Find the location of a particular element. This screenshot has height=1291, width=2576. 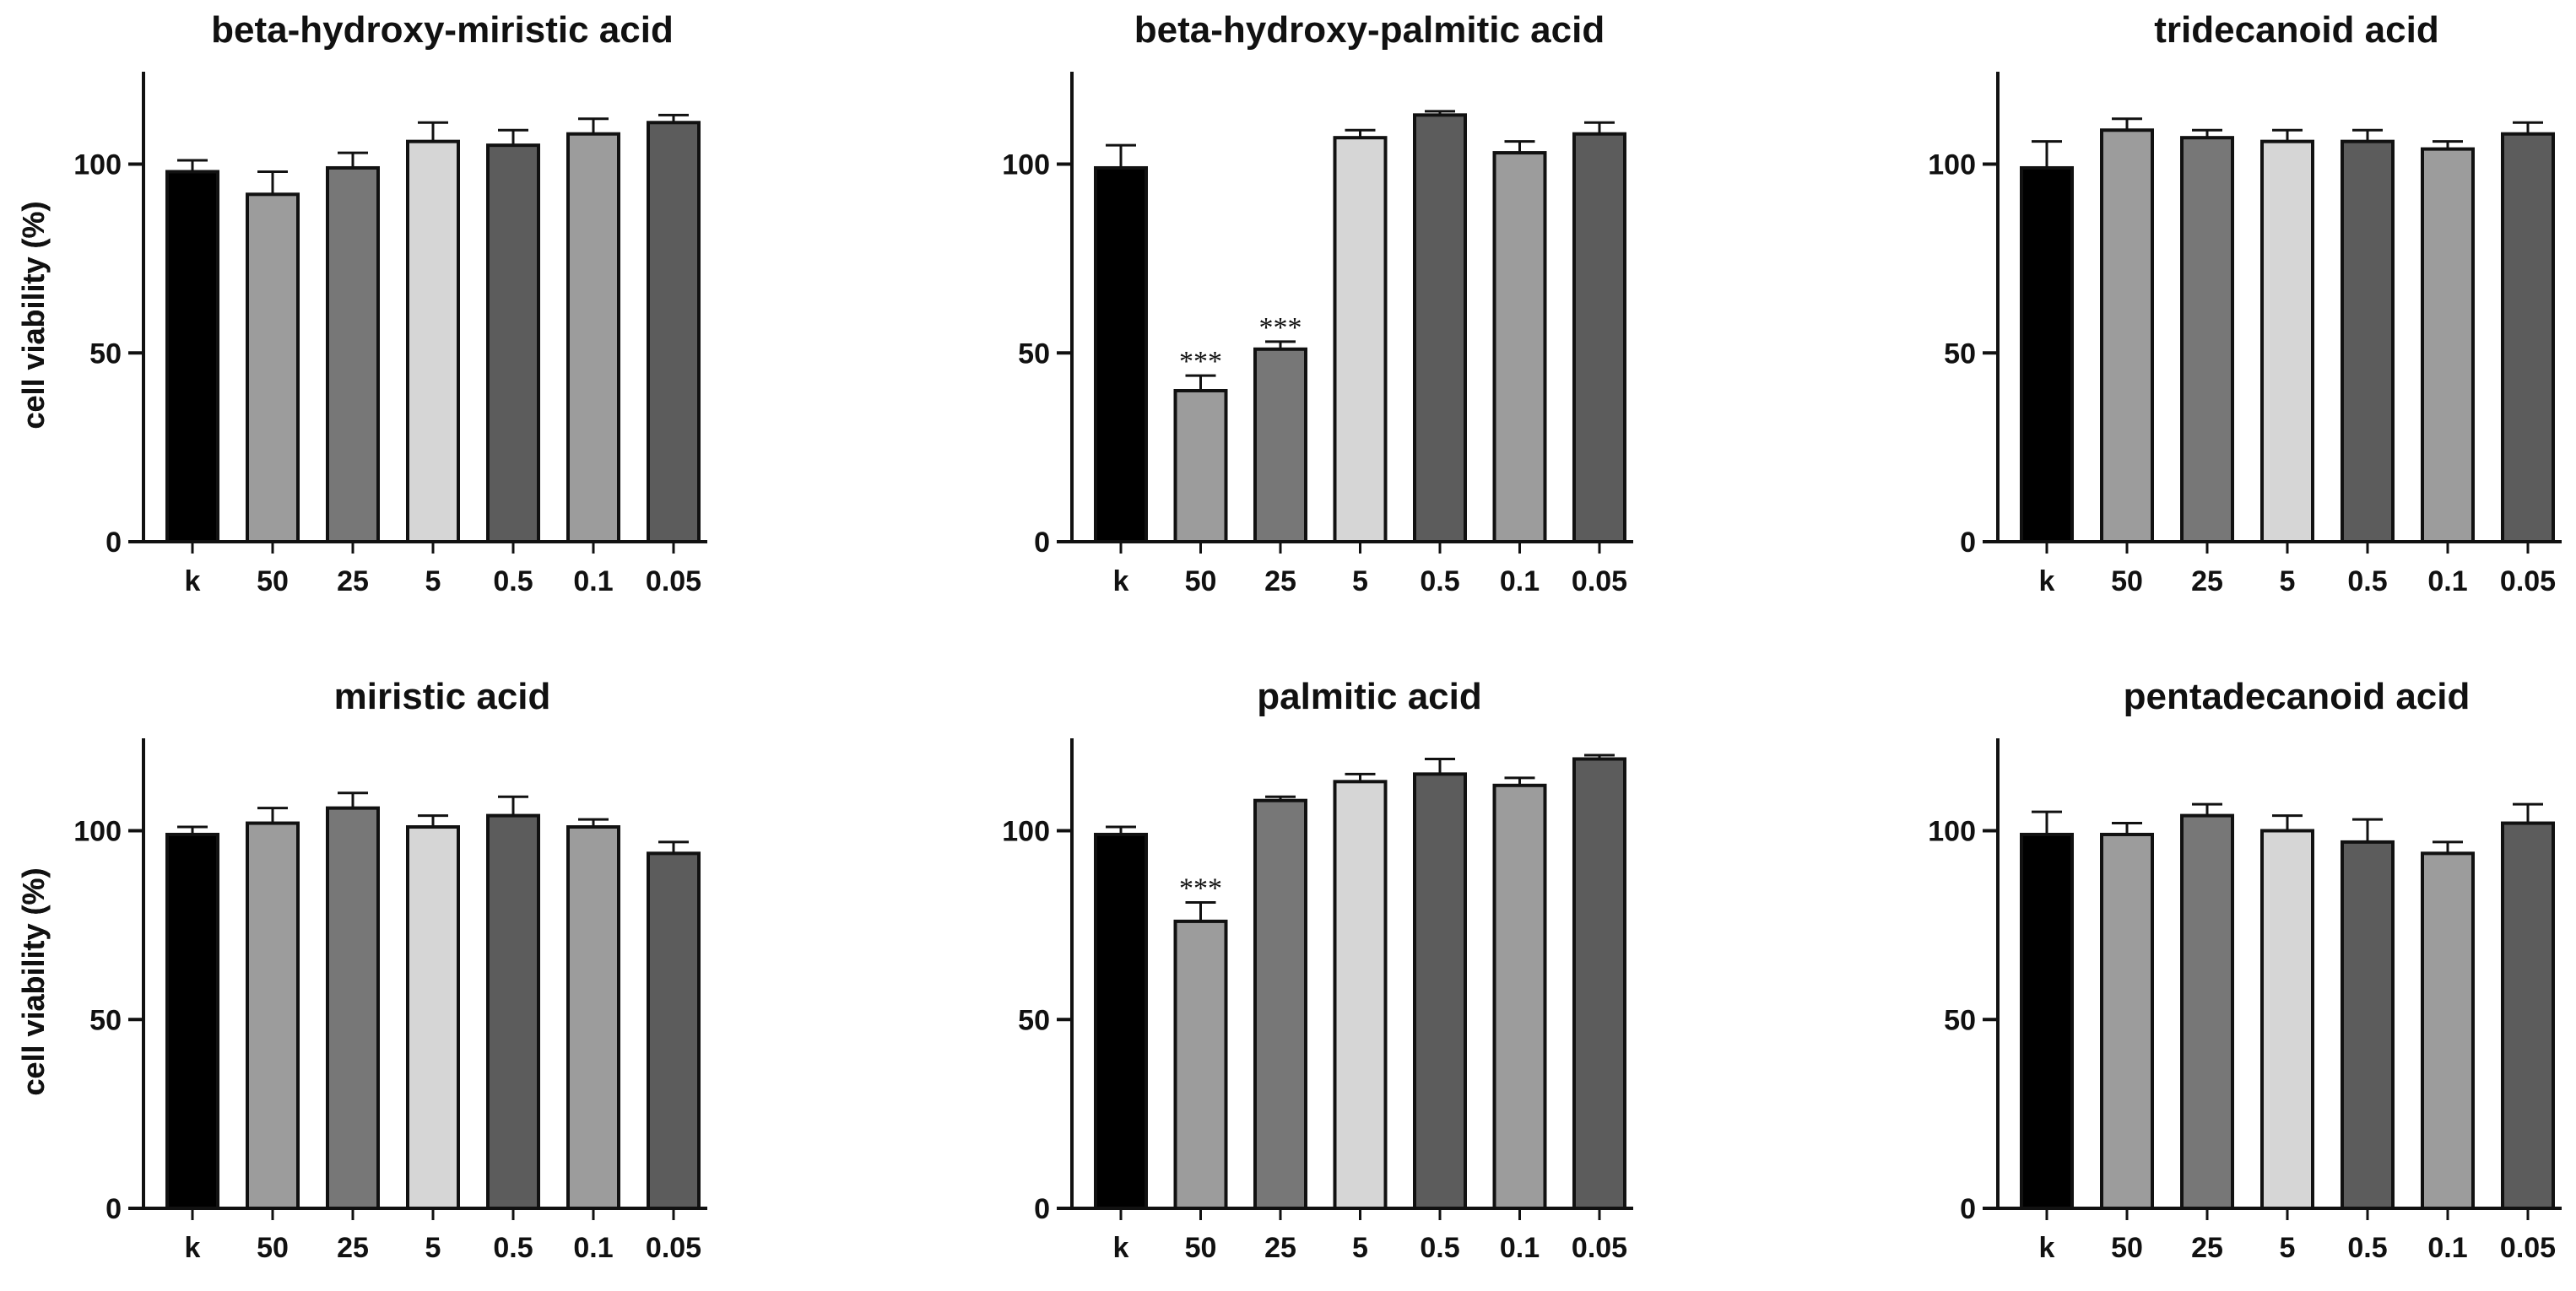

panel-title: beta-hydroxy-miristic acid is located at coordinates (442, 30).